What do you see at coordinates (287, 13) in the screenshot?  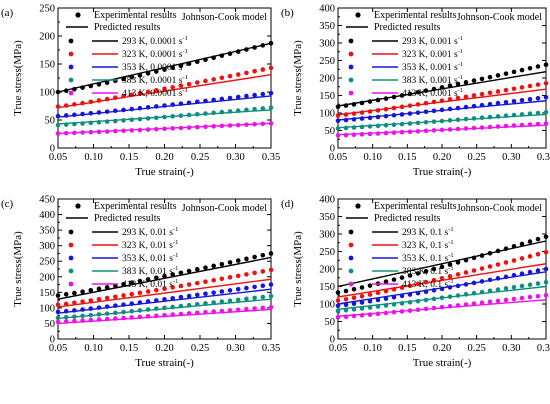 I see `panel-label: (b)` at bounding box center [287, 13].